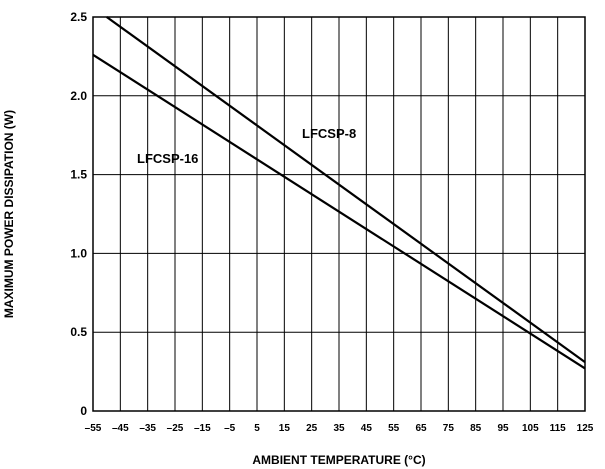 The image size is (605, 469). What do you see at coordinates (530, 428) in the screenshot?
I see `x-tick-label: 105` at bounding box center [530, 428].